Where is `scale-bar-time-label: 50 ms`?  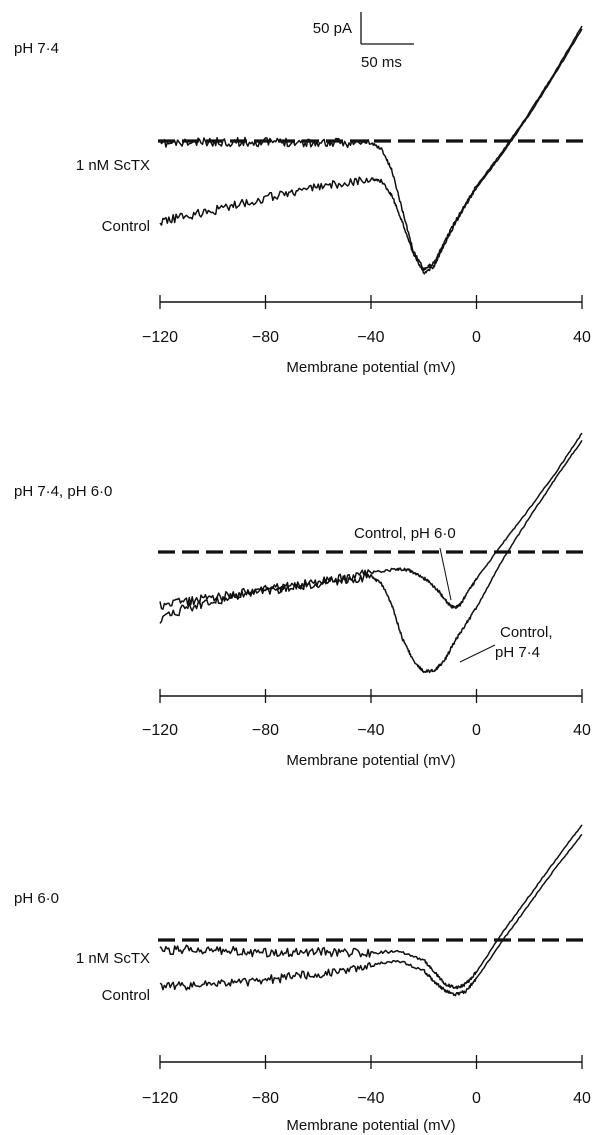
scale-bar-time-label: 50 ms is located at coordinates (381, 62).